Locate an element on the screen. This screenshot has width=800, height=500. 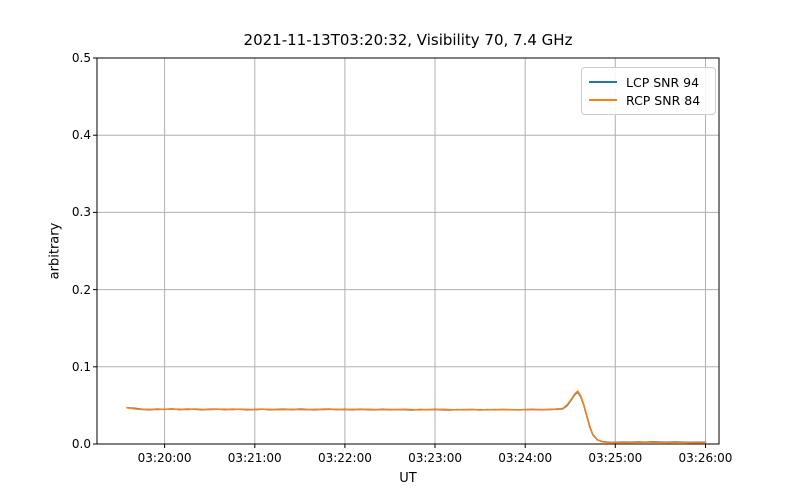
rcp-line-swatch is located at coordinates (603, 100).